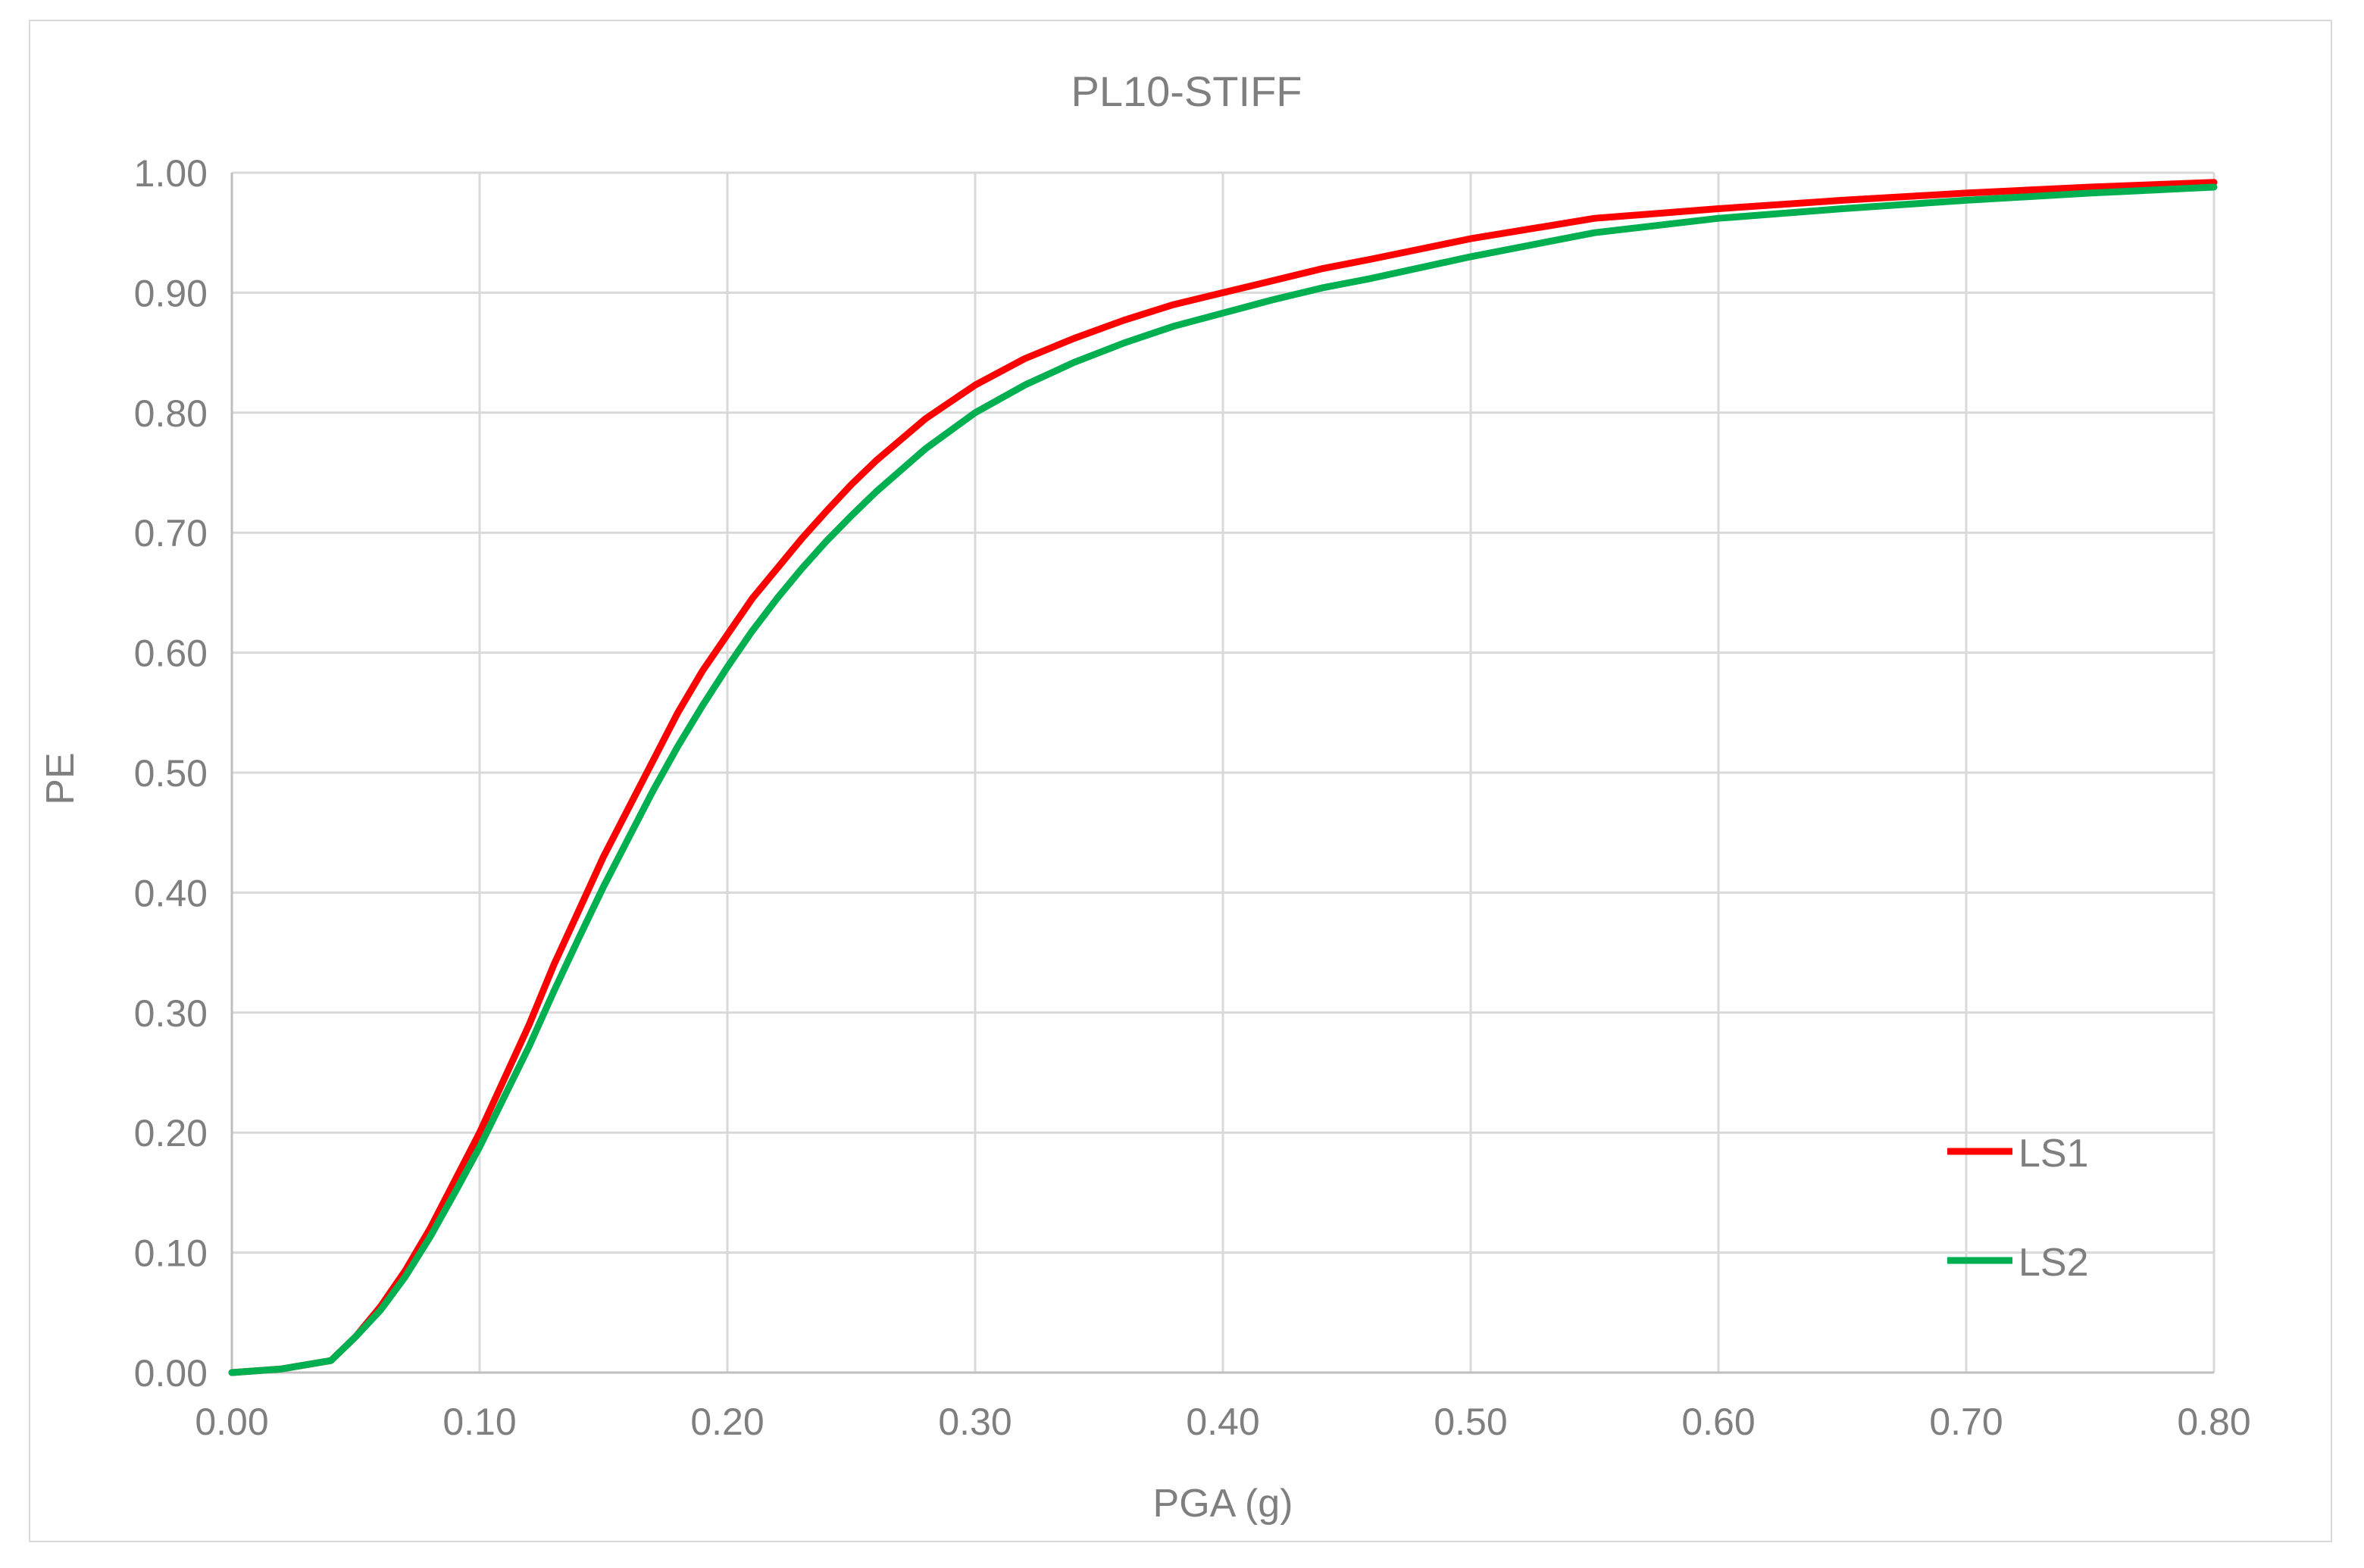  Describe the element at coordinates (61, 778) in the screenshot. I see `y-axis-title: PE` at that location.